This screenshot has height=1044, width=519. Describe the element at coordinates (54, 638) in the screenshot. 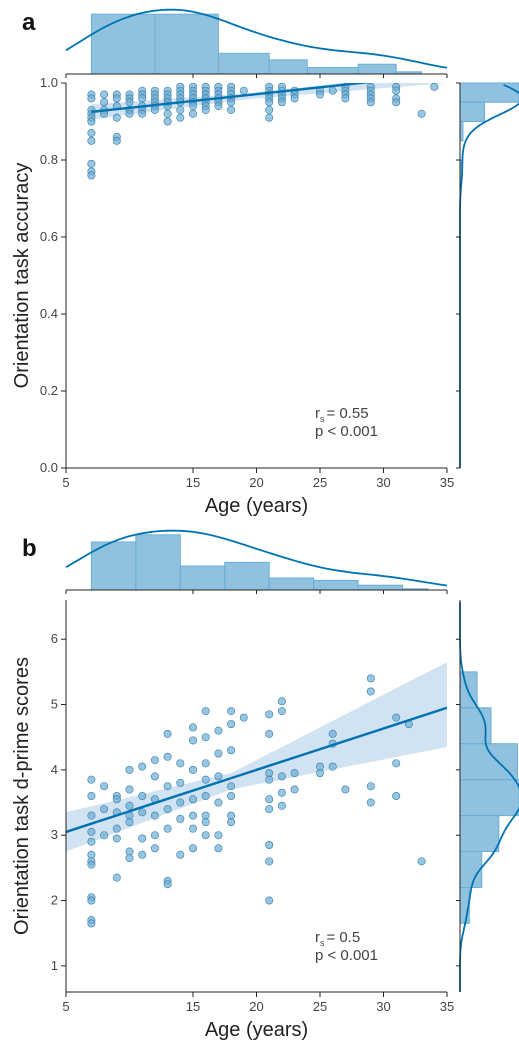

I see `y-tick-label: 6` at that location.